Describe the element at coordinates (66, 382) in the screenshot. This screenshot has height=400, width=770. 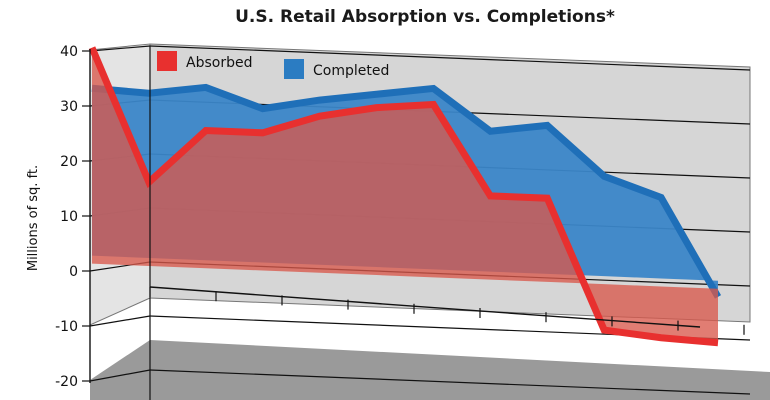
I see `y-tick-label: -20` at that location.